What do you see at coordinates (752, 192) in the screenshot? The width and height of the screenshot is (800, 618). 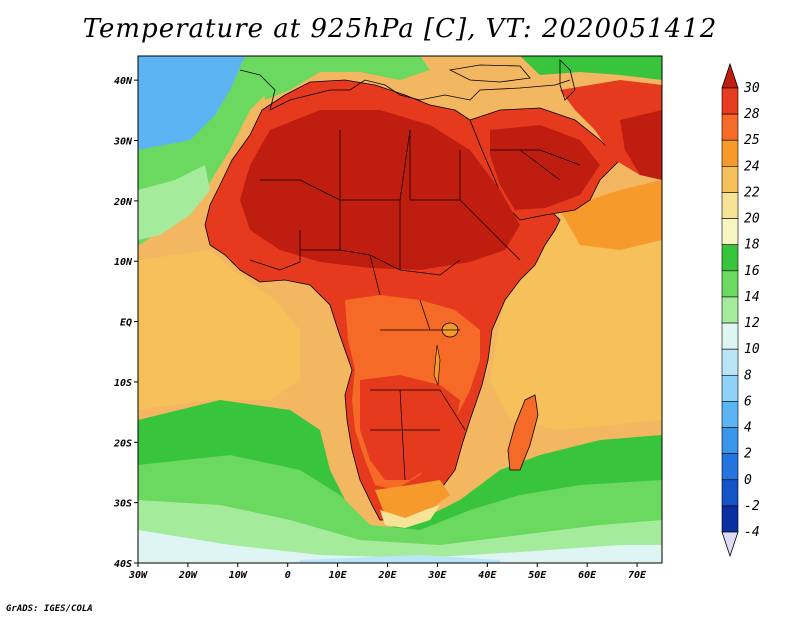 I see `colorbar-level-label: 22` at bounding box center [752, 192].